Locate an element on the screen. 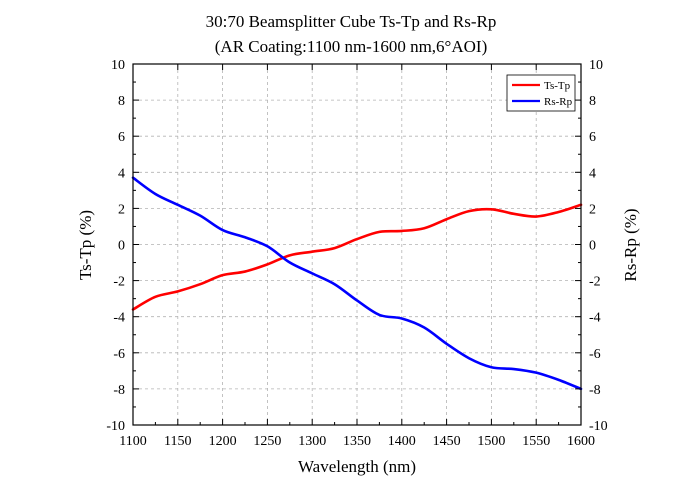 The image size is (700, 498). y-tick-label-right: -4 is located at coordinates (595, 318).